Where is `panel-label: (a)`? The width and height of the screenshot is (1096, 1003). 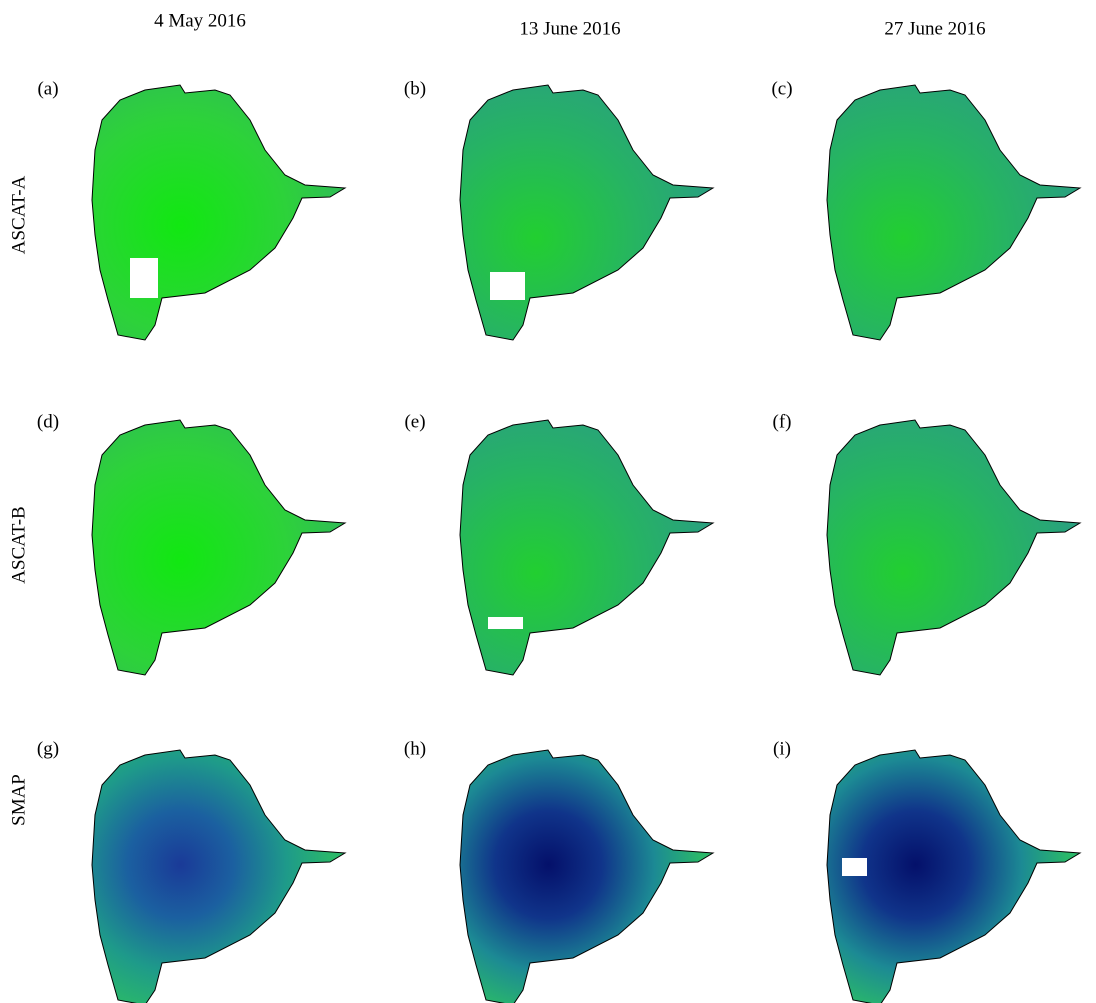
panel-label: (a) is located at coordinates (47, 88).